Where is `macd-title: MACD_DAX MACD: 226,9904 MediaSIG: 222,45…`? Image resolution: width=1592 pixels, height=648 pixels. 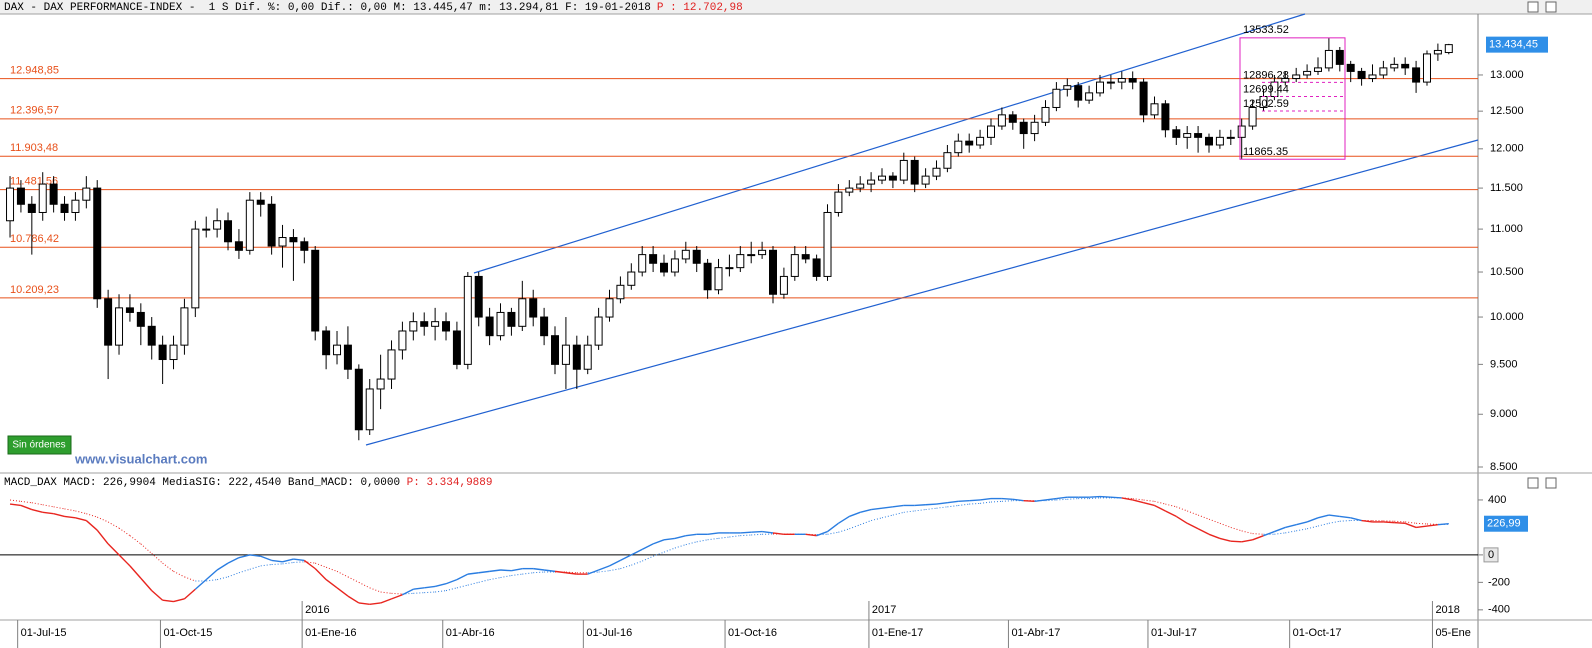 macd-title: MACD_DAX MACD: 226,9904 MediaSIG: 222,45… is located at coordinates (205, 483).